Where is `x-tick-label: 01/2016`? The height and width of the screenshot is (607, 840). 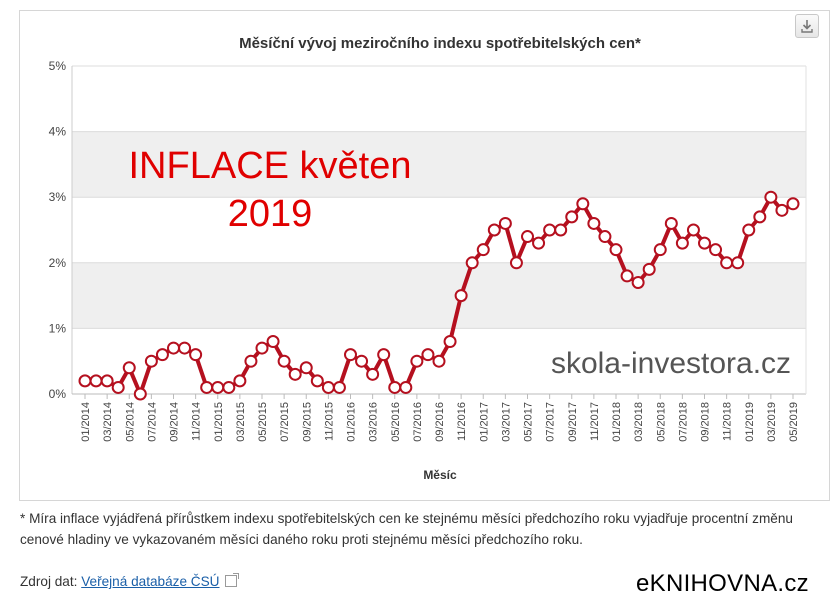 x-tick-label: 01/2016 is located at coordinates (352, 422).